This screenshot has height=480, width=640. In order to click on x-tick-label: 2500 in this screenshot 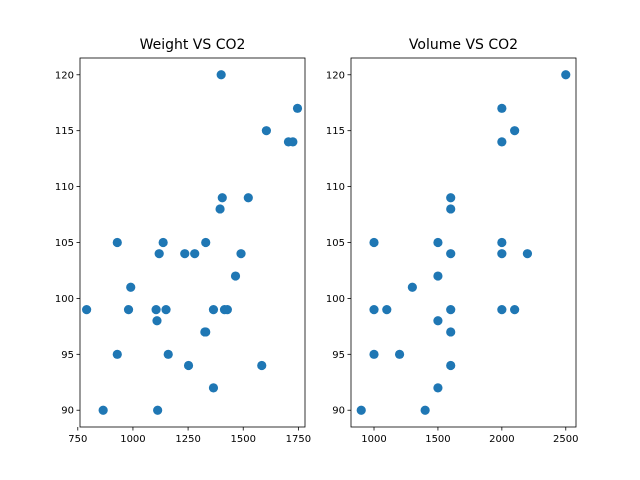, I will do `click(565, 439)`.